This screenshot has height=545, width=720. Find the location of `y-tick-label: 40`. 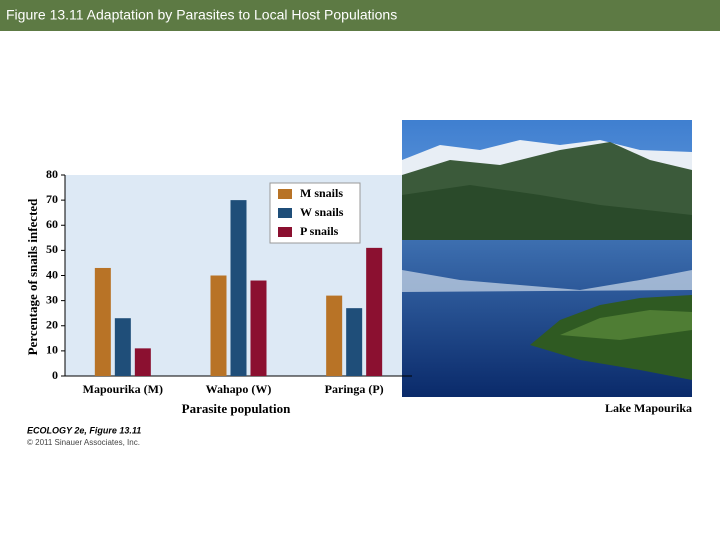

y-tick-label: 40 is located at coordinates (52, 274).